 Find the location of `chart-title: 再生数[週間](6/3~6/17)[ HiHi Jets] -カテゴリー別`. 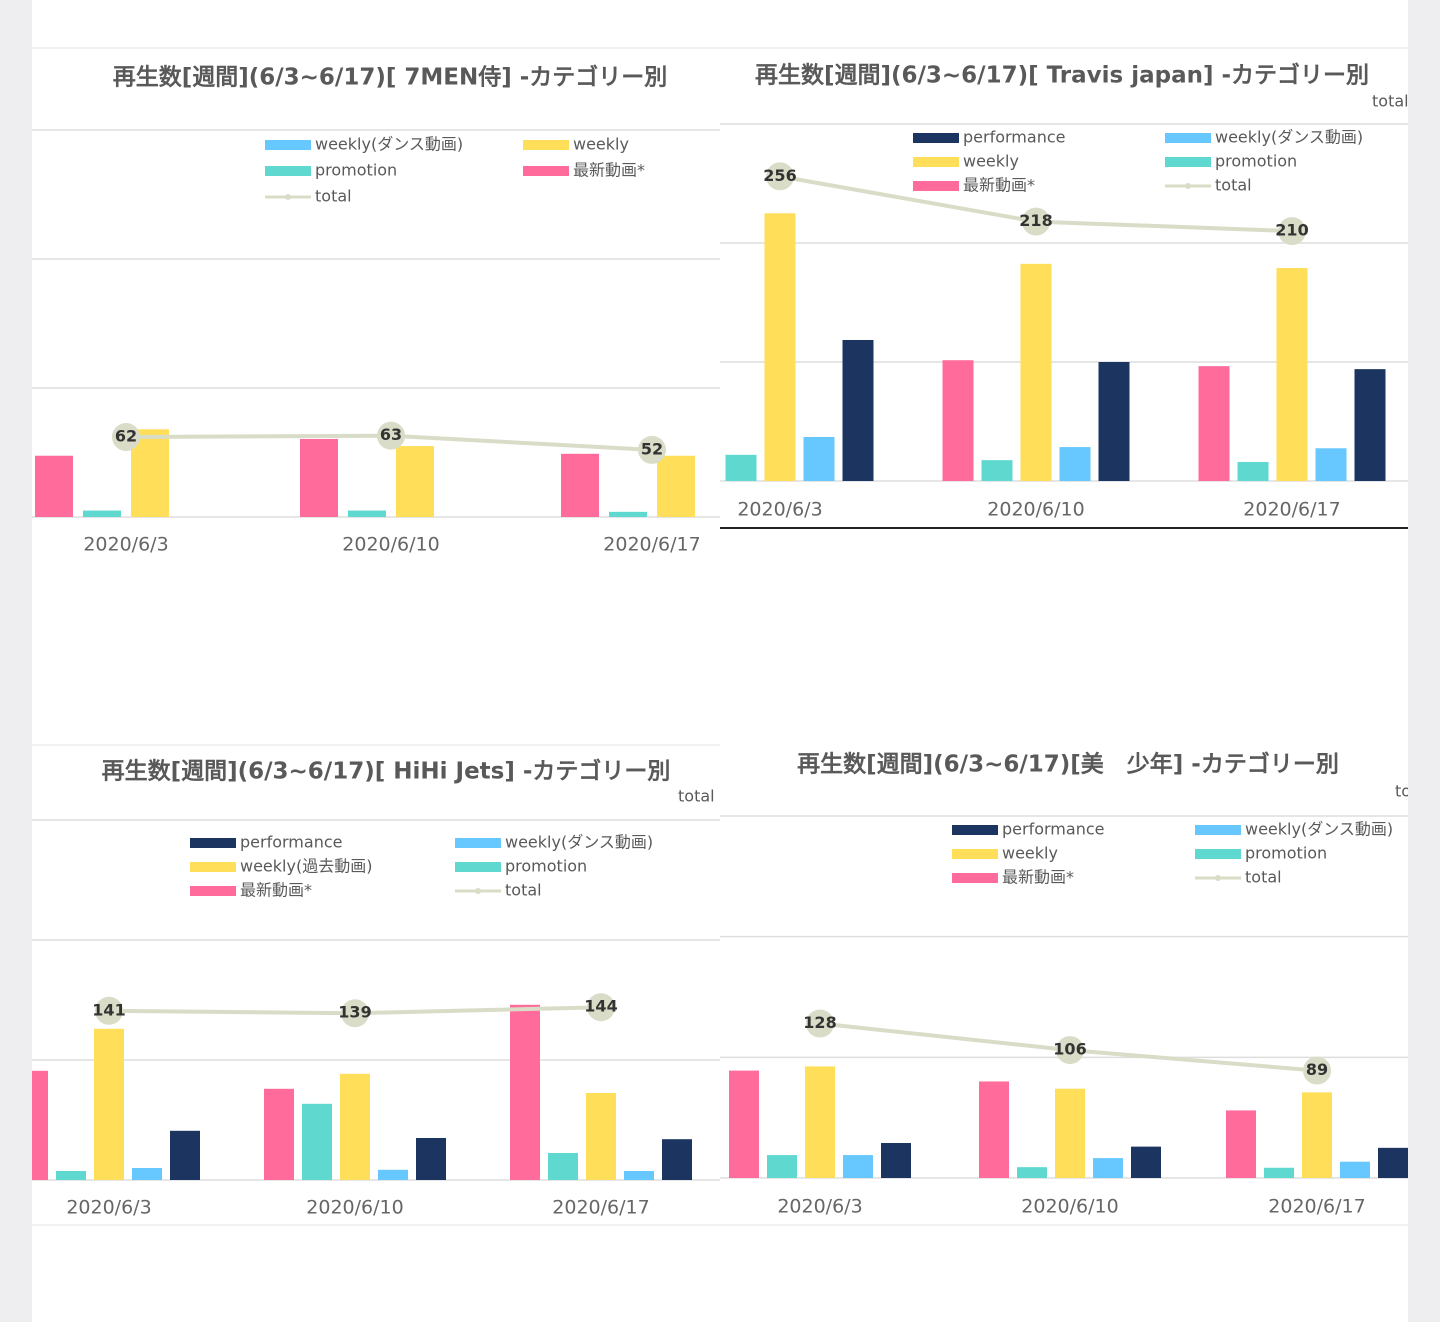

chart-title: 再生数[週間](6/3~6/17)[ HiHi Jets] -カテゴリー別 is located at coordinates (386, 771).